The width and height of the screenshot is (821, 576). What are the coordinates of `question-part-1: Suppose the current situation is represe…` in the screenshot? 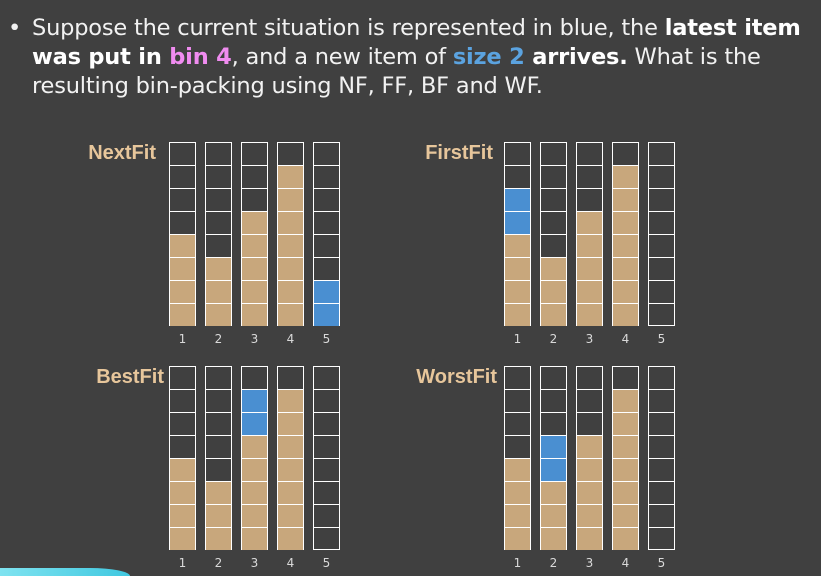 It's located at (348, 28).